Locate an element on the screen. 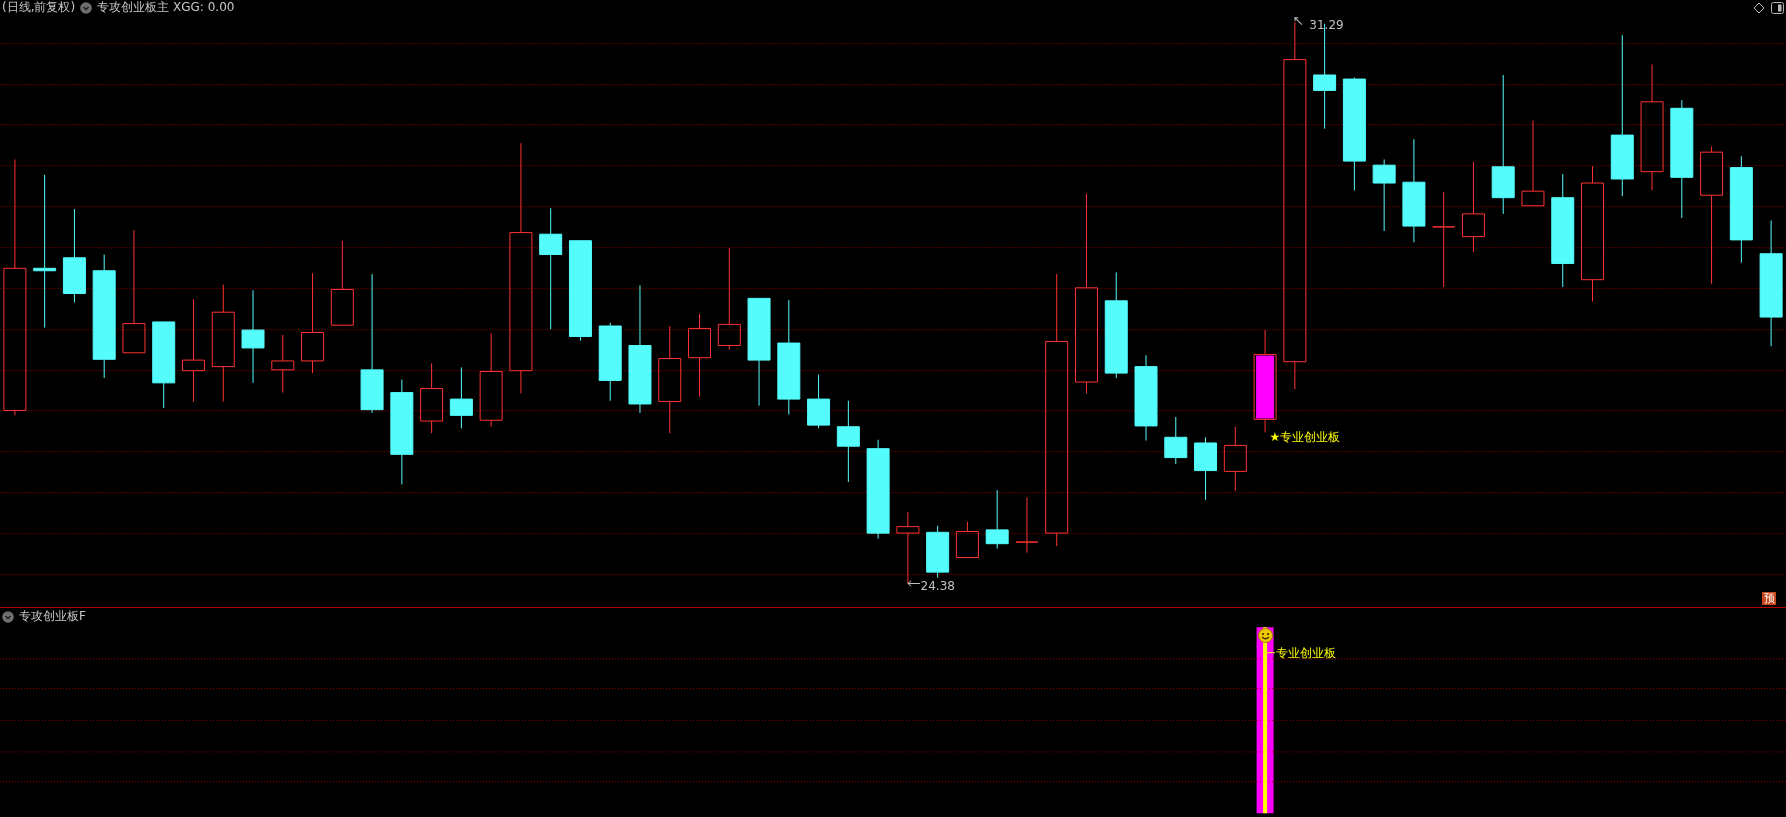  annotation: 31.29 is located at coordinates (1326, 24).